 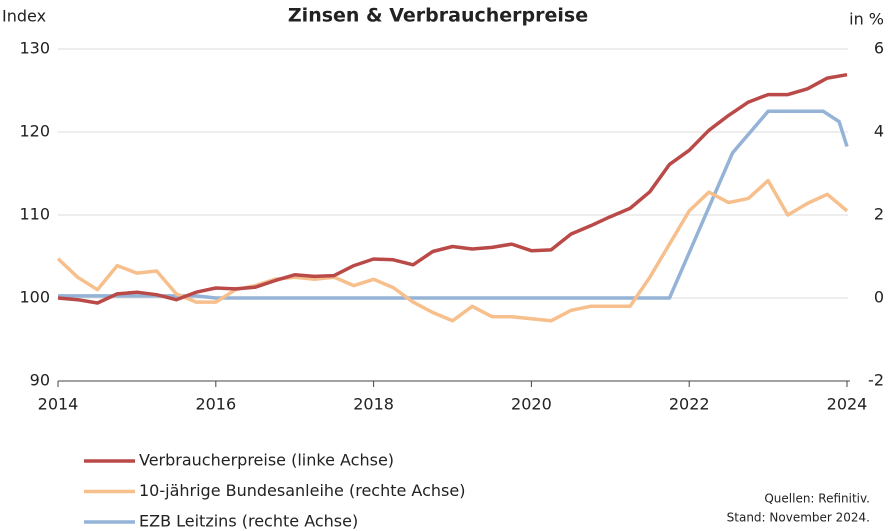 What do you see at coordinates (40, 380) in the screenshot?
I see `y-tick-label: 90` at bounding box center [40, 380].